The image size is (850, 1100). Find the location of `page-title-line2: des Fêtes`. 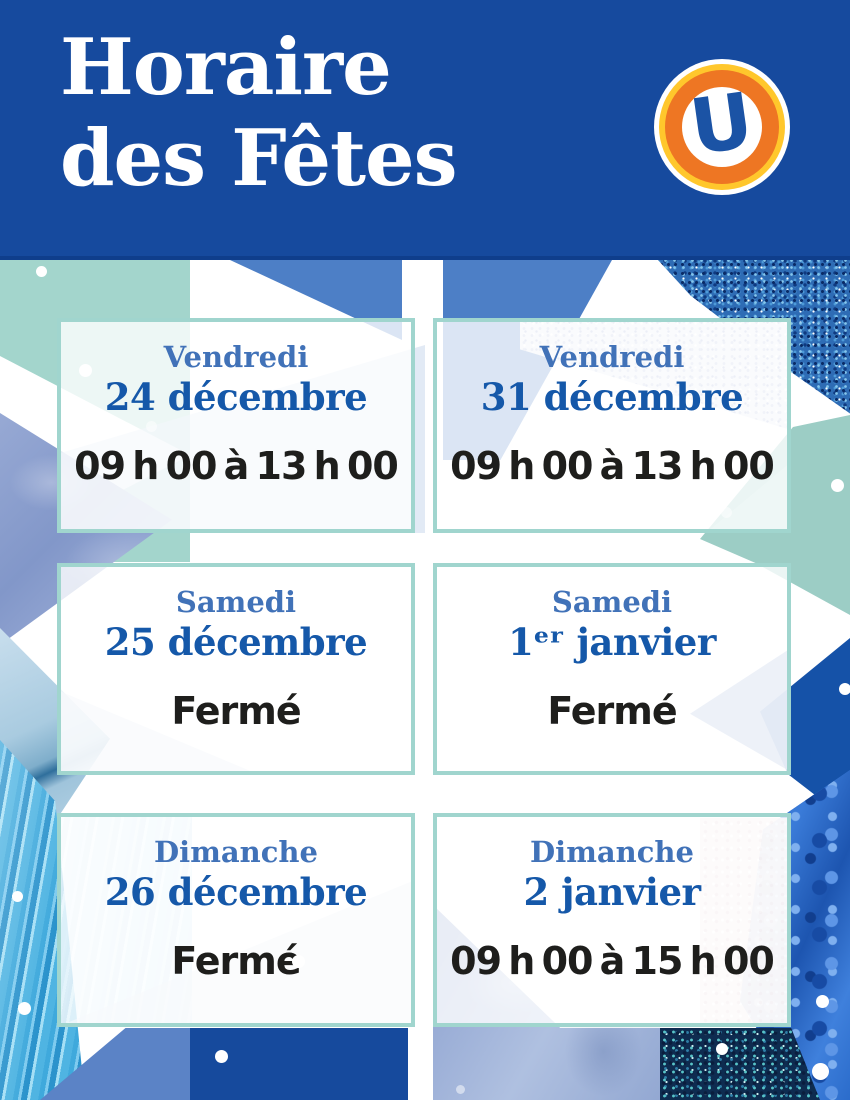

page-title-line2: des Fêtes is located at coordinates (259, 158).